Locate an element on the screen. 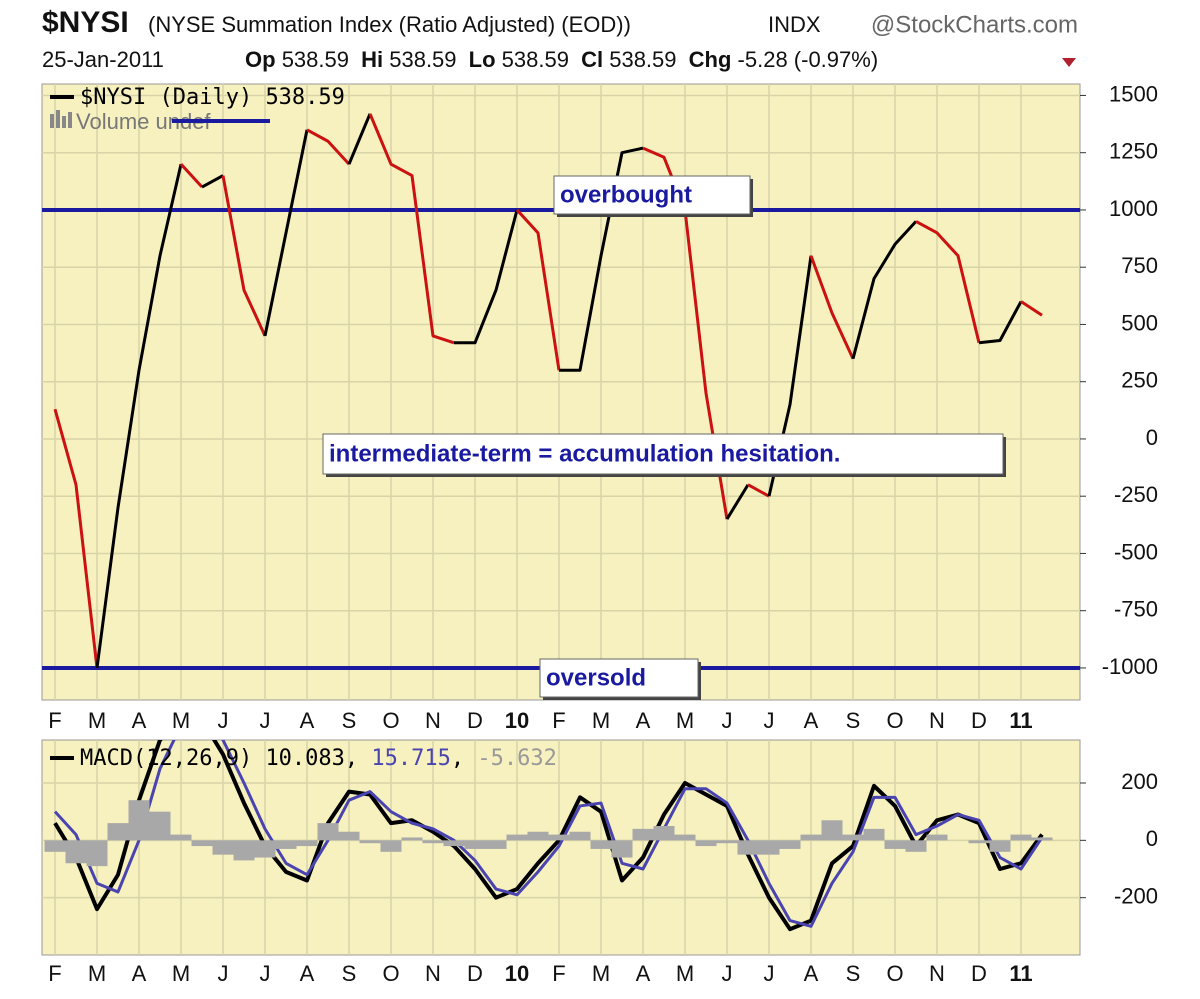 This screenshot has height=999, width=1200. field-label: Lo is located at coordinates (482, 59).